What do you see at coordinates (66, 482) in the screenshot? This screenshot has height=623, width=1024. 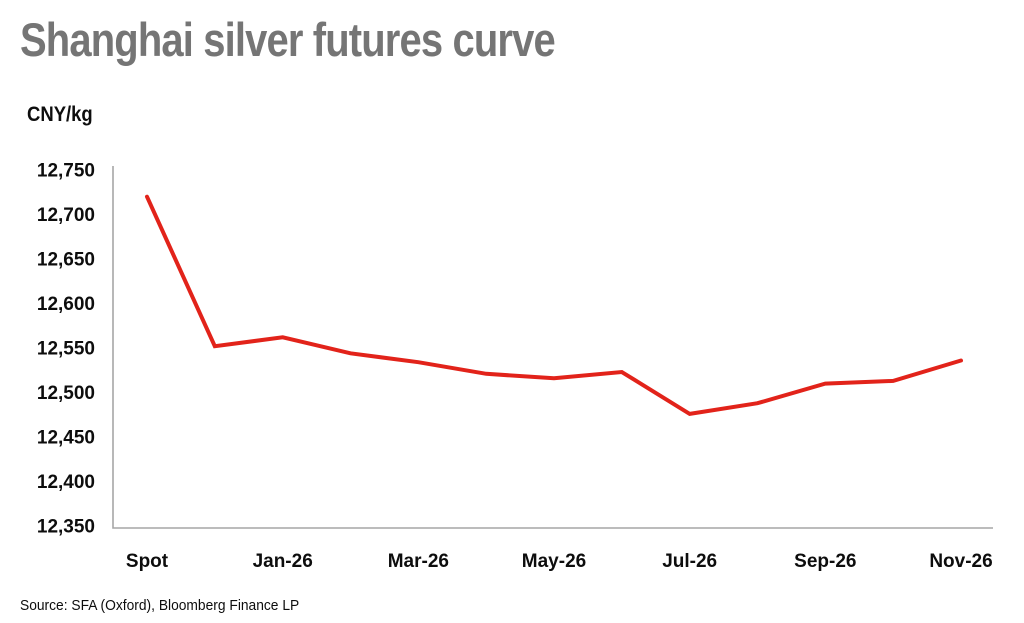 I see `y-axis-tick-label: 12,400` at bounding box center [66, 482].